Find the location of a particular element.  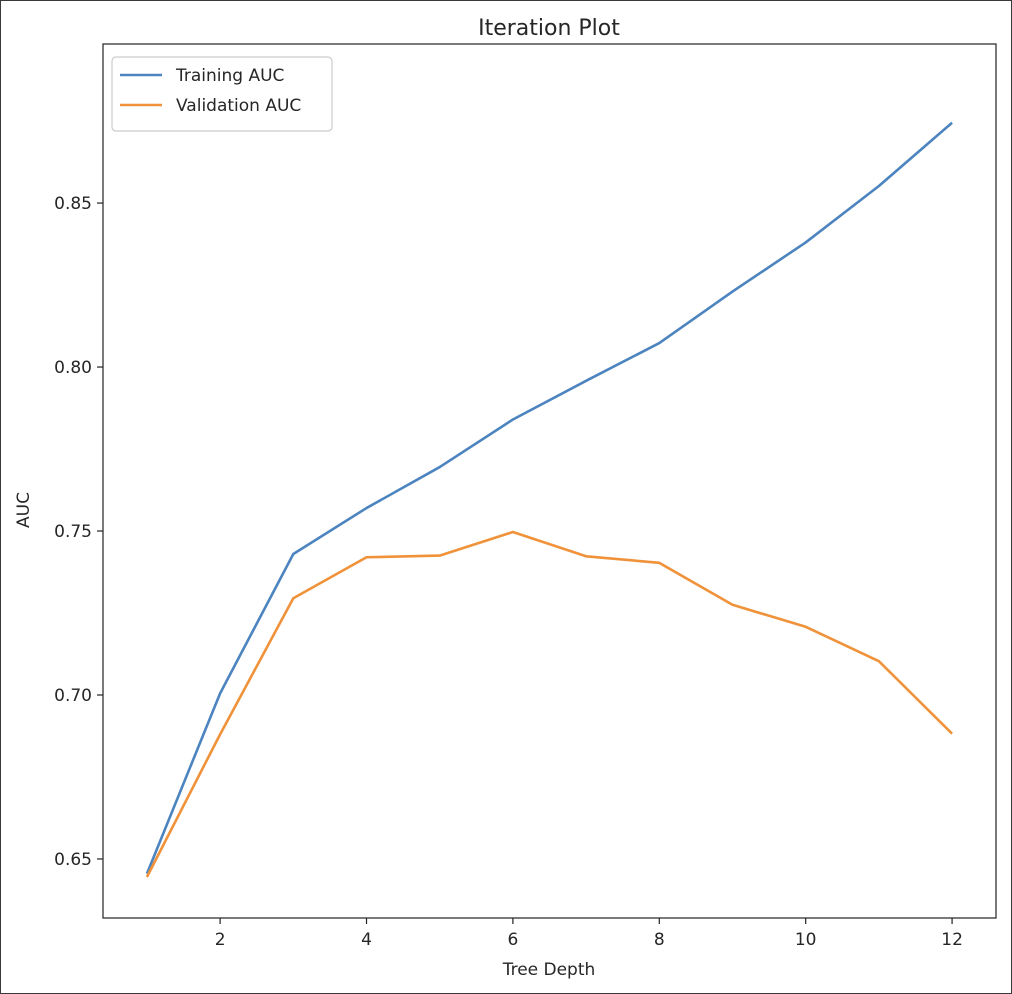

x-axis-title: Tree Depth is located at coordinates (549, 970).